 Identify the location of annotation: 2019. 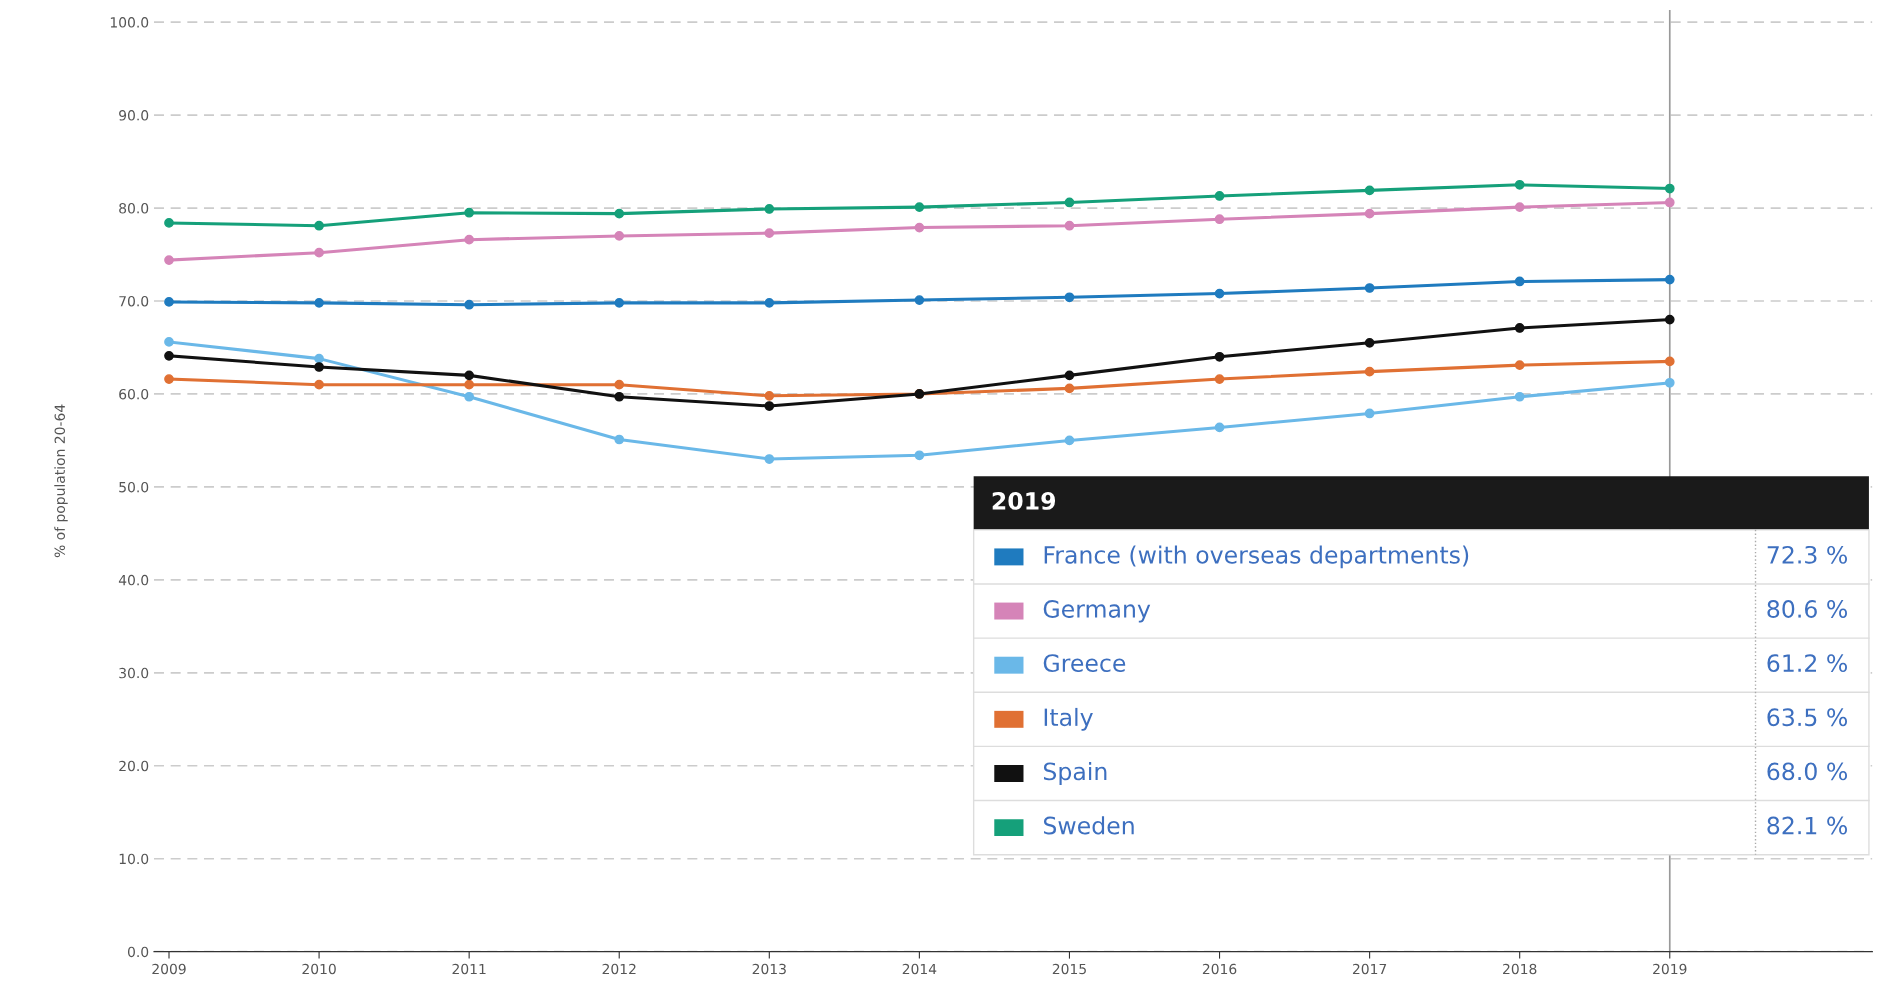
(1024, 500).